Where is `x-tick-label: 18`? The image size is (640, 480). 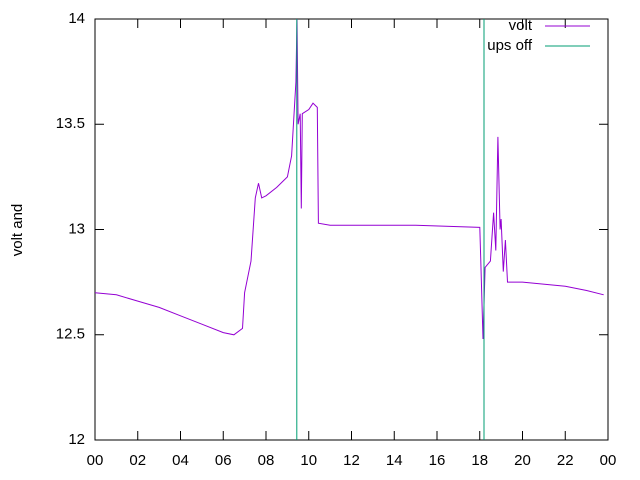
x-tick-label: 18 is located at coordinates (479, 460).